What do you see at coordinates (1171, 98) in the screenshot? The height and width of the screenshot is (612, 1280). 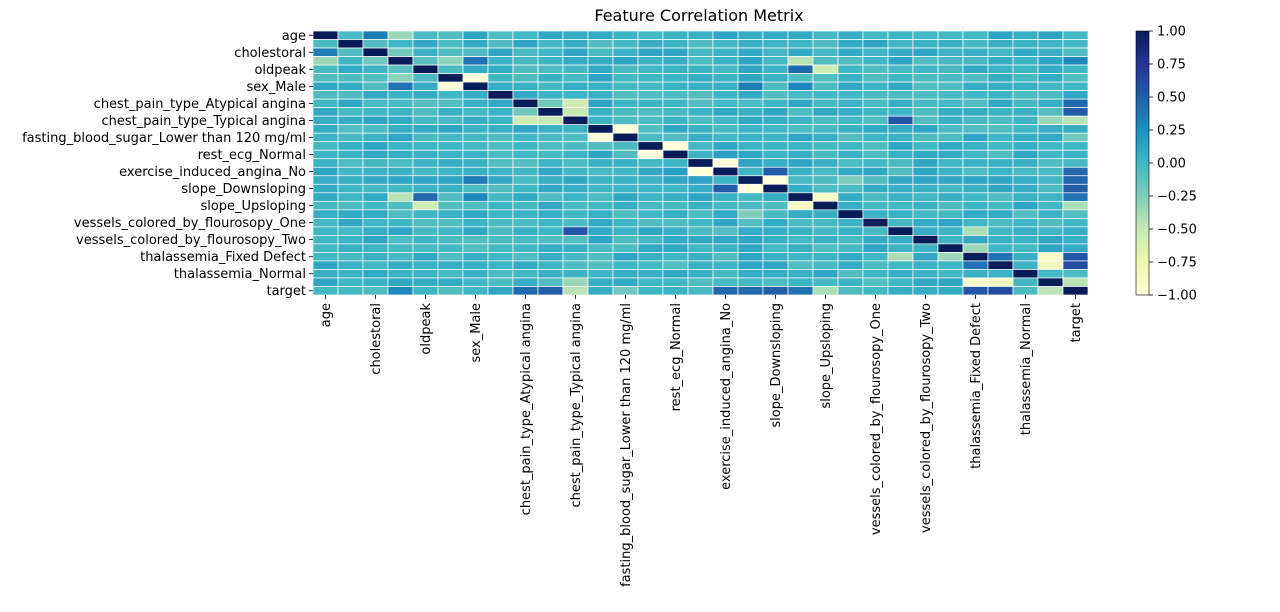 I see `colorbar-tick-label: 0.50` at bounding box center [1171, 98].